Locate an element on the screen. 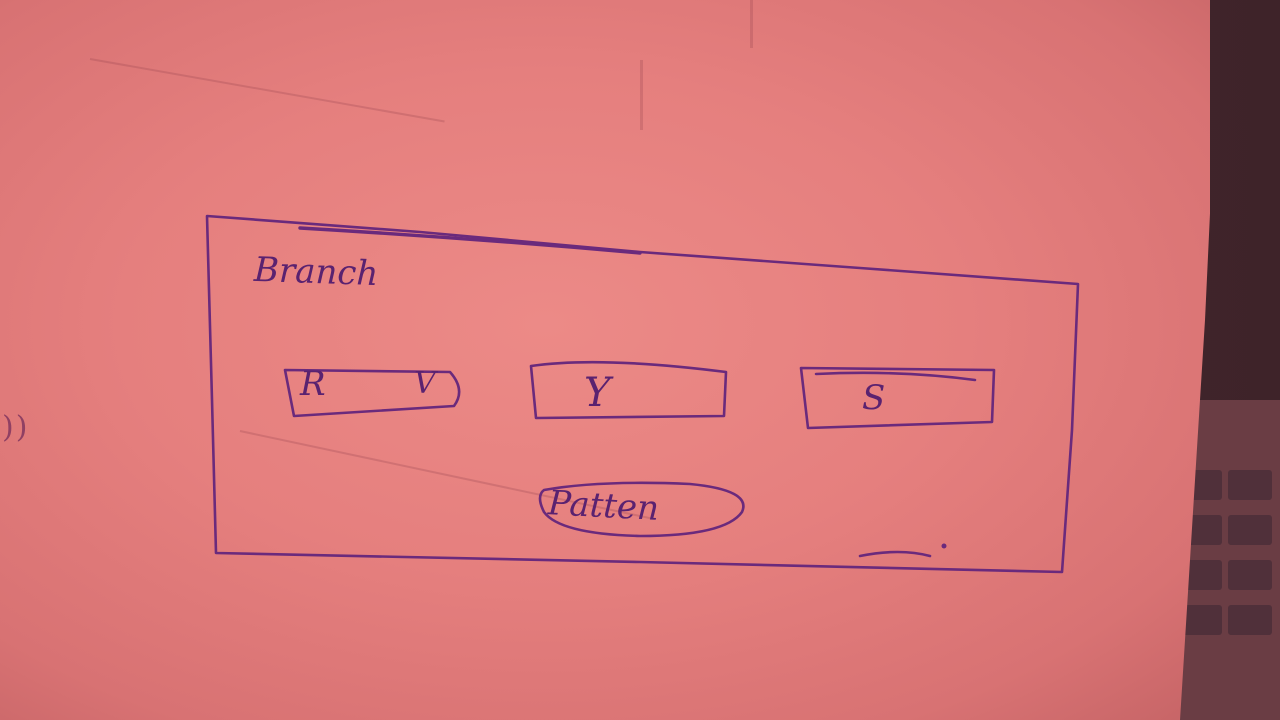  text-field-s is located at coordinates (898, 397).